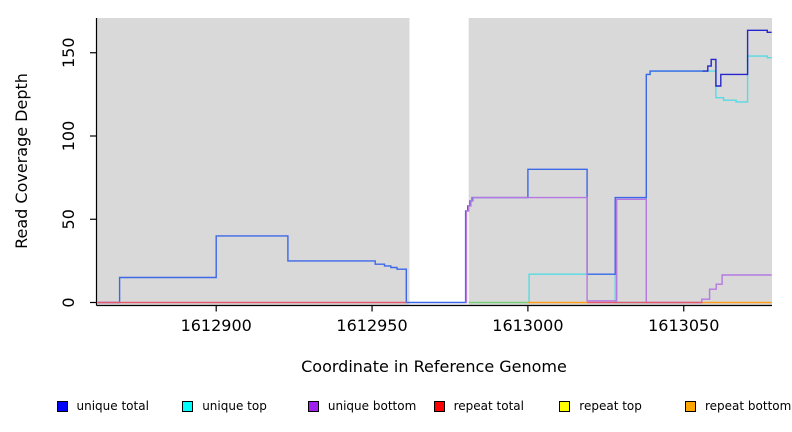 This screenshot has width=792, height=432. What do you see at coordinates (68, 302) in the screenshot?
I see `y-tick-label: 0` at bounding box center [68, 302].